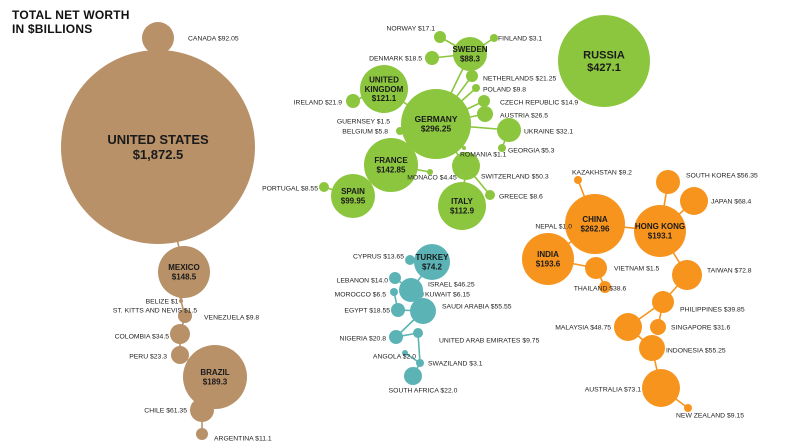  Describe the element at coordinates (361, 295) in the screenshot. I see `label-morocco: MOROCCO $6.5` at that location.